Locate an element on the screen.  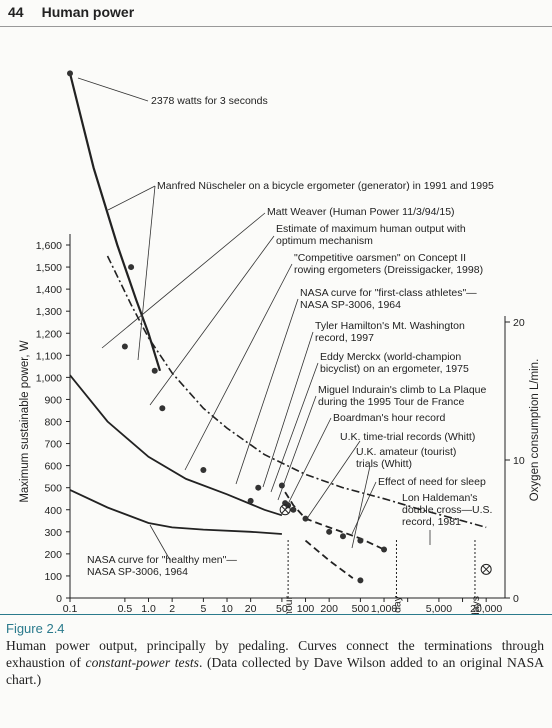
annotation-line: 2378 watts for 3 seconds is located at coordinates (209, 101).